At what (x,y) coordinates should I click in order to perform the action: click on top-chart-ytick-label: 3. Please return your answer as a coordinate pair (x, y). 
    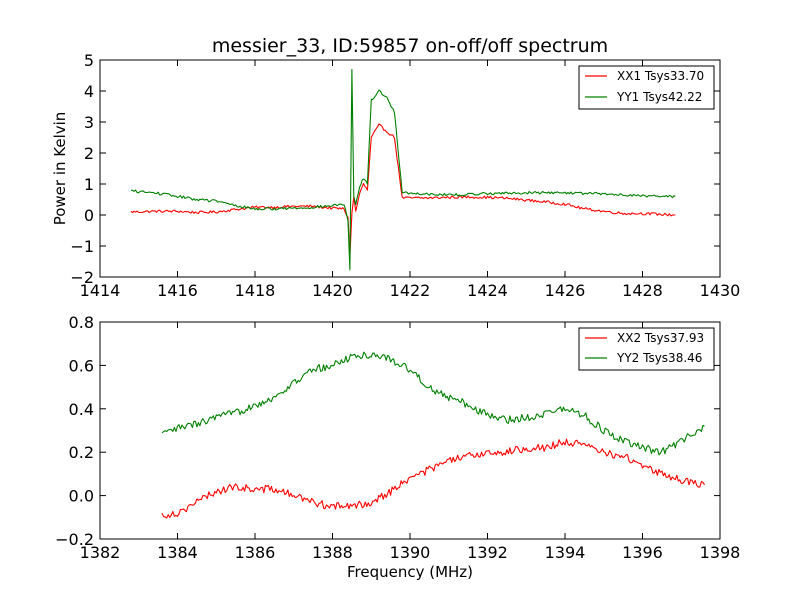
    Looking at the image, I should click on (89, 122).